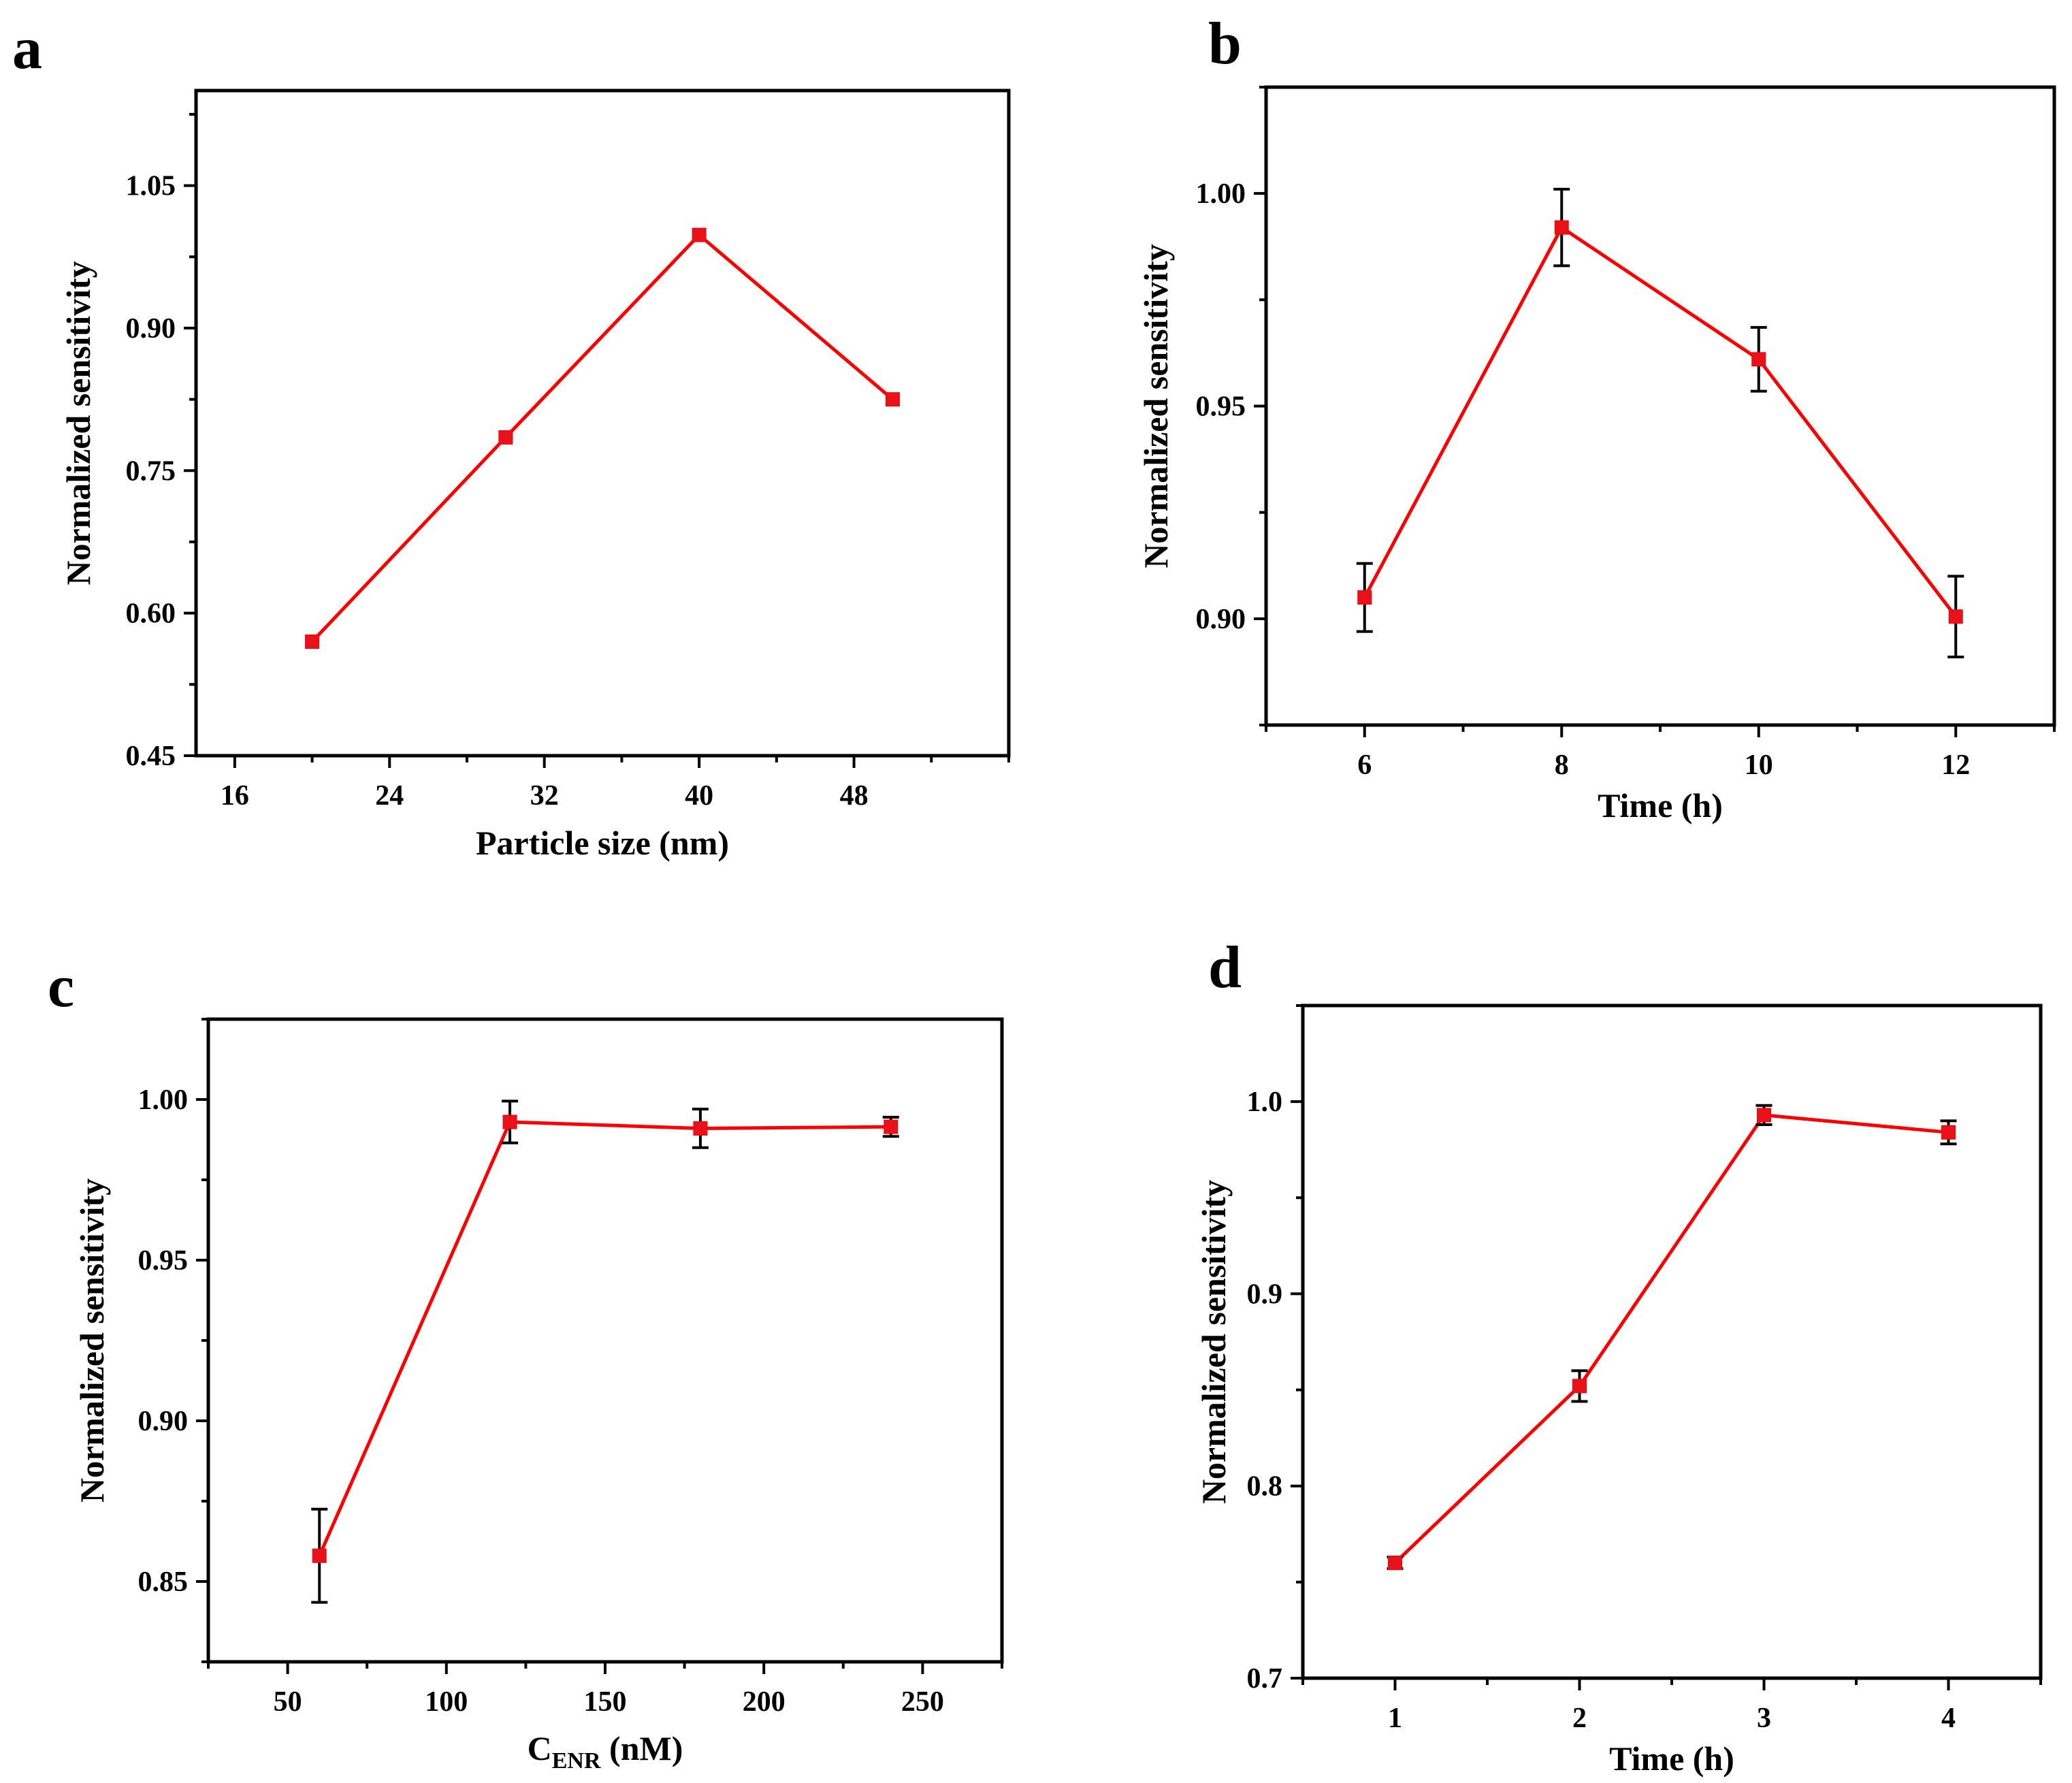 This screenshot has width=2072, height=1783. What do you see at coordinates (605, 1702) in the screenshot?
I see `x-tick-label: 150` at bounding box center [605, 1702].